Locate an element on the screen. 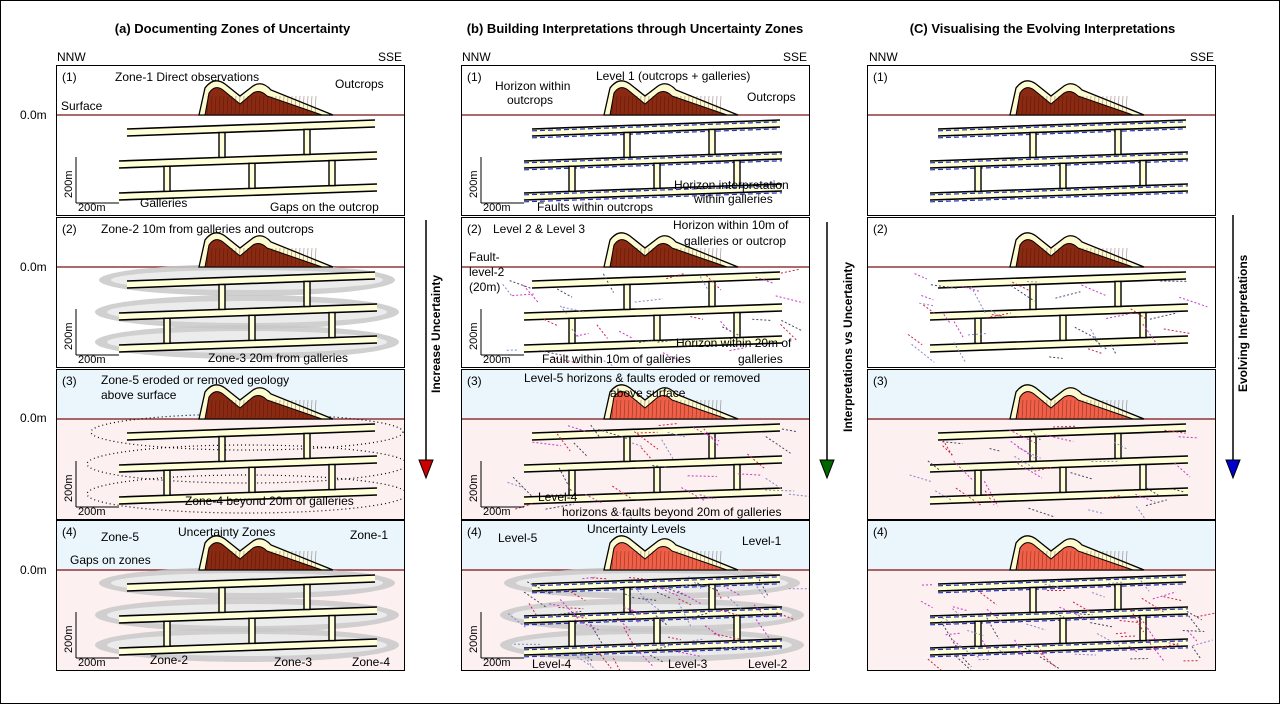 This screenshot has height=704, width=1280. panel-c-1: (1) is located at coordinates (1041, 140).